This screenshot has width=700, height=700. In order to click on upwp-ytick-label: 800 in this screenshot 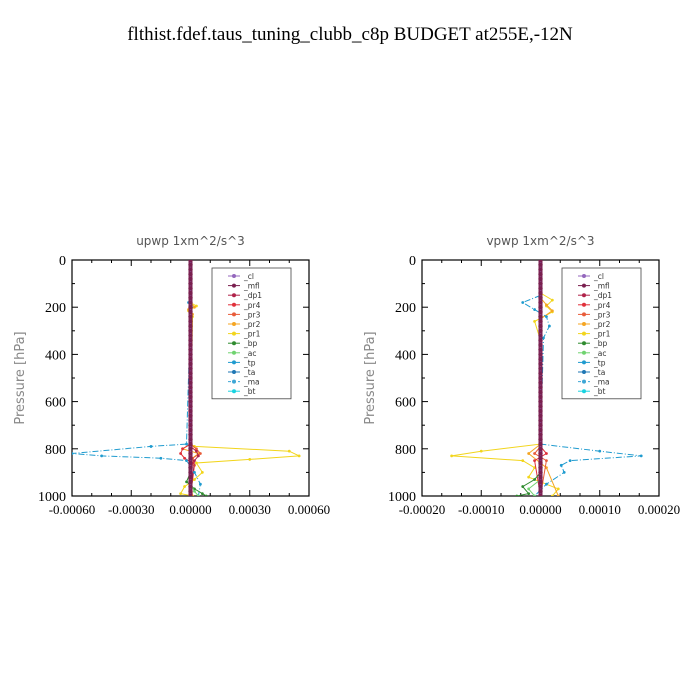, I will do `click(55, 450)`.